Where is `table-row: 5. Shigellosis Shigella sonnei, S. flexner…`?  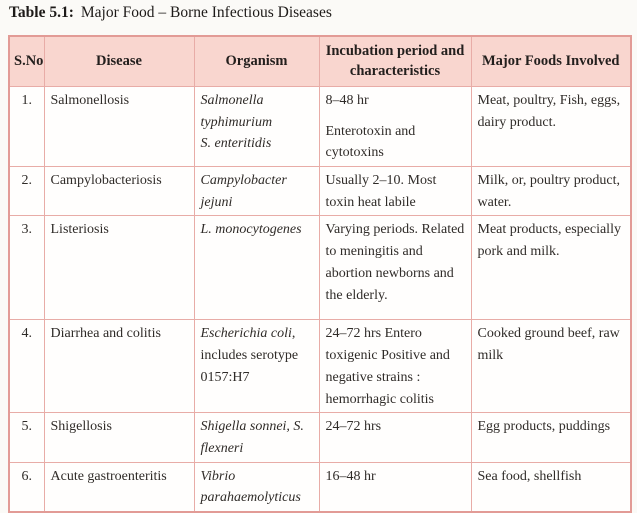
table-row: 5. Shigellosis Shigella sonnei, S. flexner… is located at coordinates (320, 437).